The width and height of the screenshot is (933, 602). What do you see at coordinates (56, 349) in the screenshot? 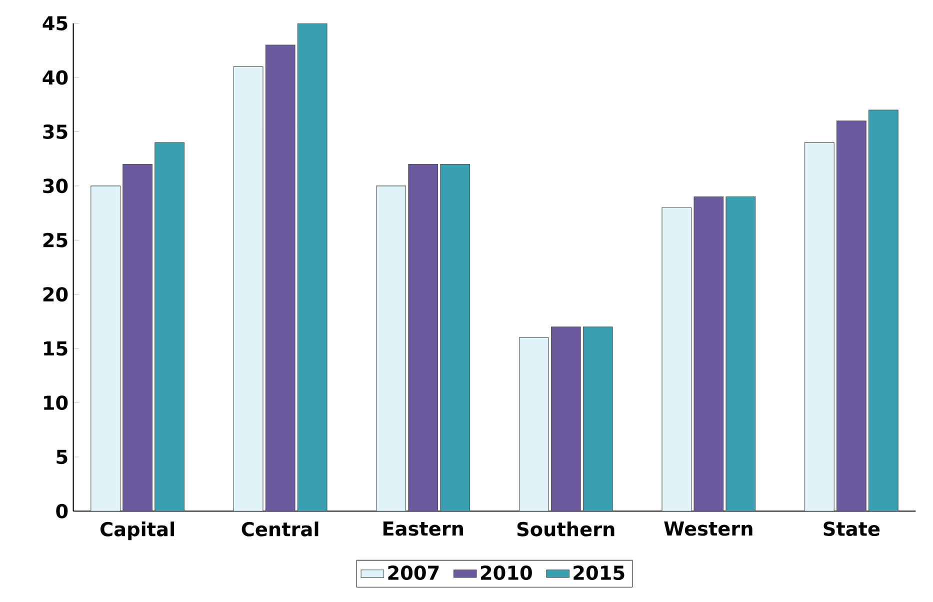
I see `y-tick-label: 15` at bounding box center [56, 349].